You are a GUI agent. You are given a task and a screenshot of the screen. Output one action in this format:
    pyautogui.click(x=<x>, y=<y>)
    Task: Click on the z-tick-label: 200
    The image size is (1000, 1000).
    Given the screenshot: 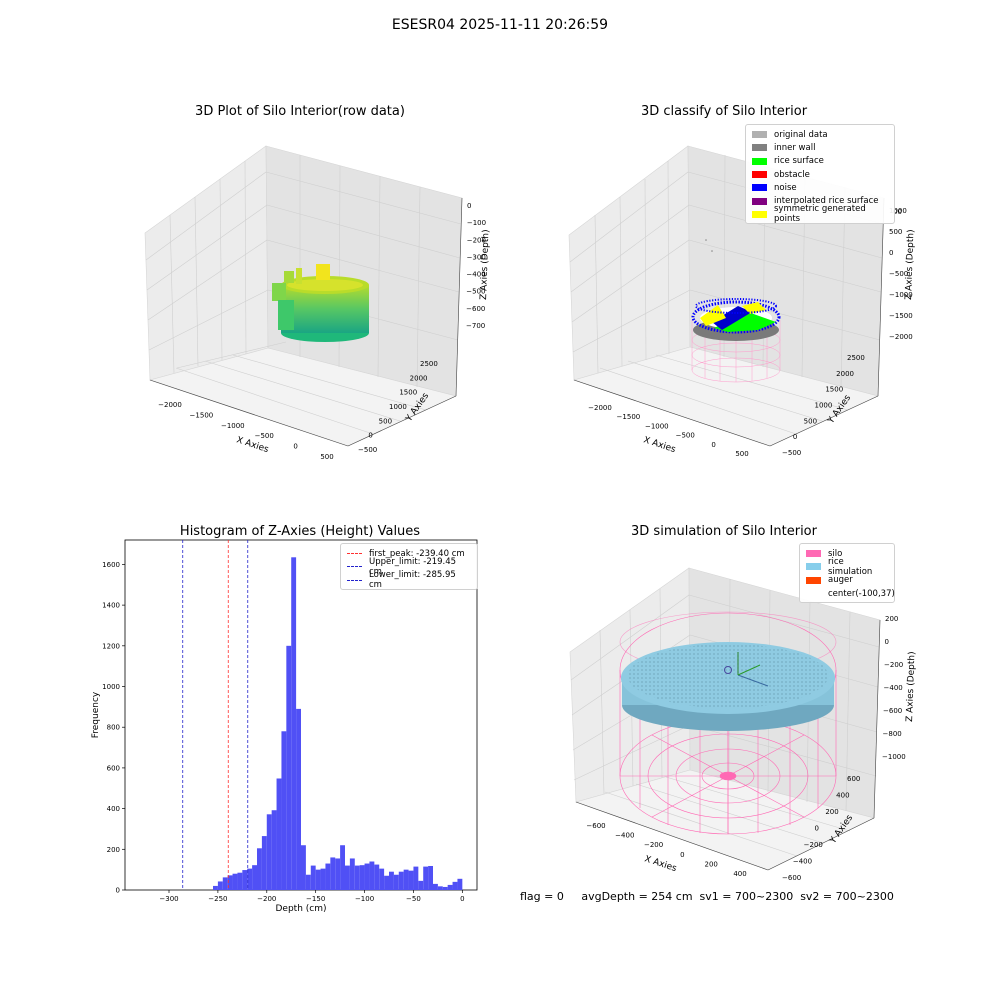 What is the action you would take?
    pyautogui.click(x=891, y=619)
    